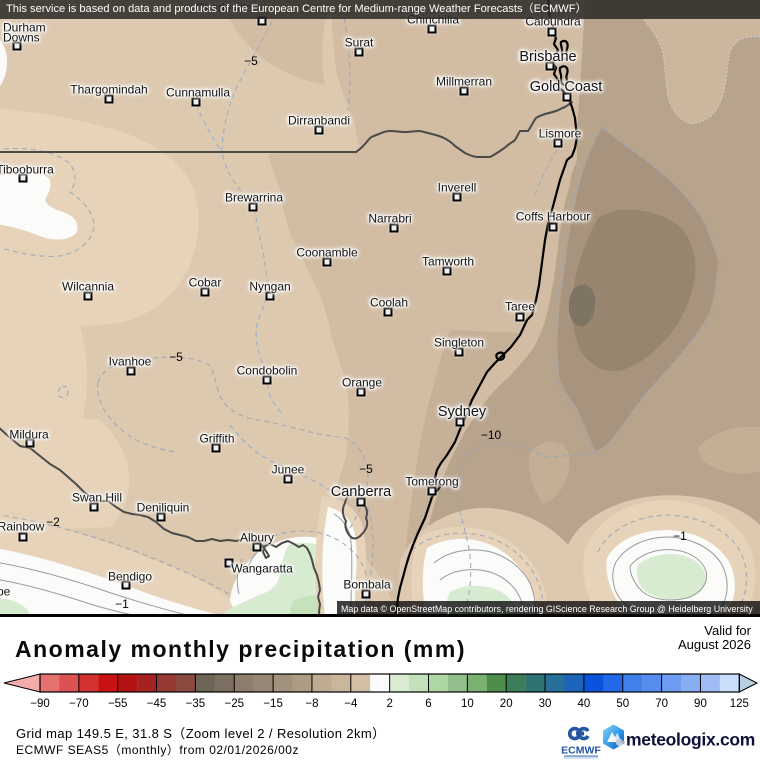  Describe the element at coordinates (40, 704) in the screenshot. I see `svg-text: −90` at that location.